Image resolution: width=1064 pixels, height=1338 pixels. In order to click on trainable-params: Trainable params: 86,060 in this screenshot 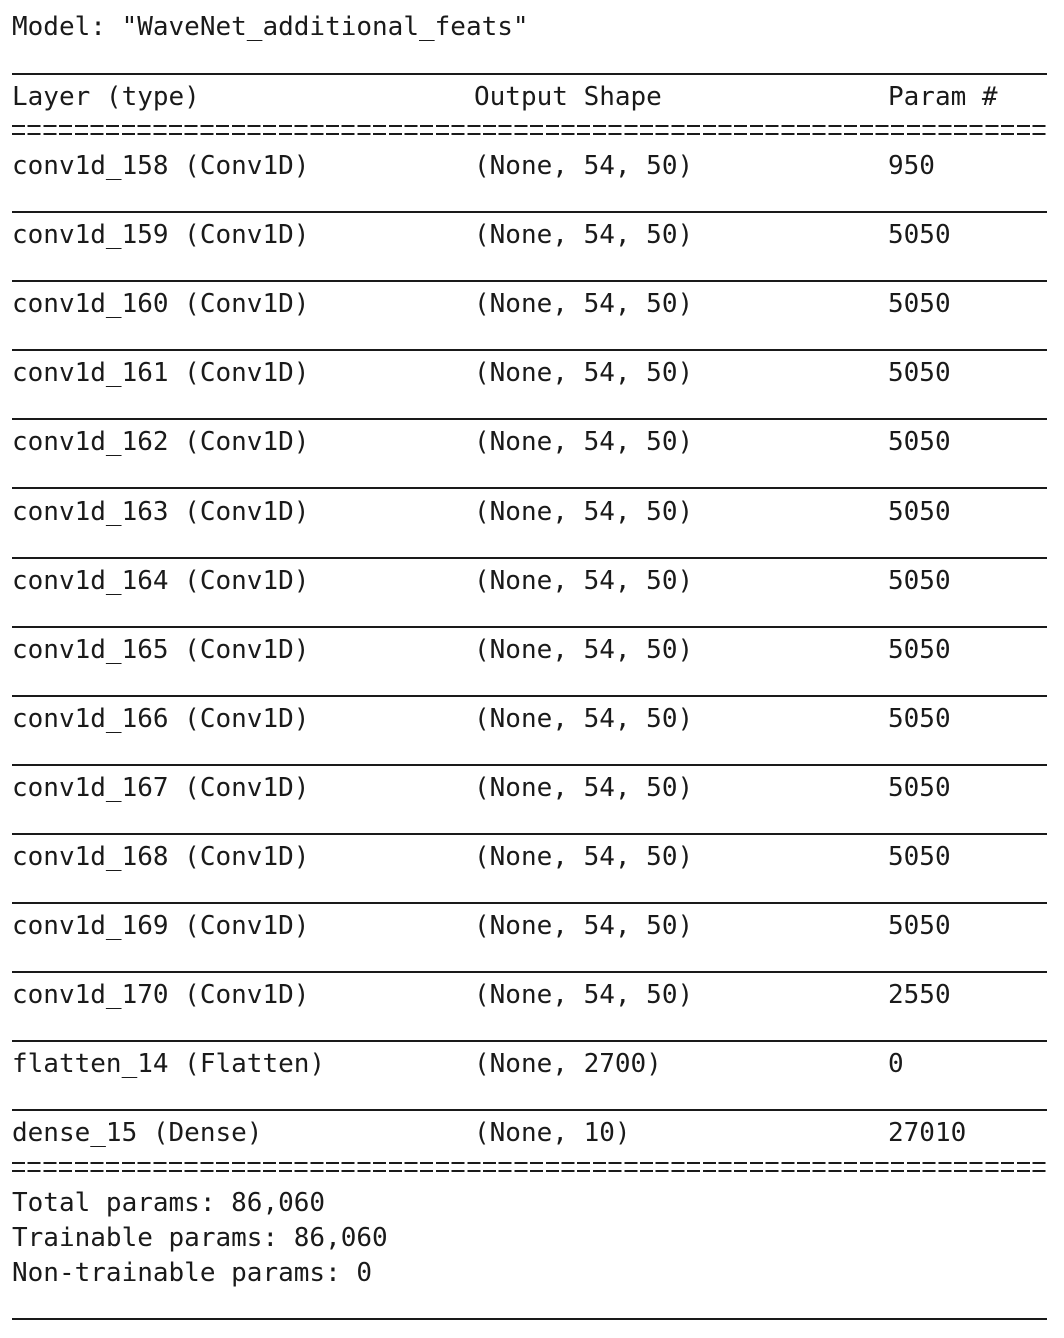, I will do `click(200, 1238)`.